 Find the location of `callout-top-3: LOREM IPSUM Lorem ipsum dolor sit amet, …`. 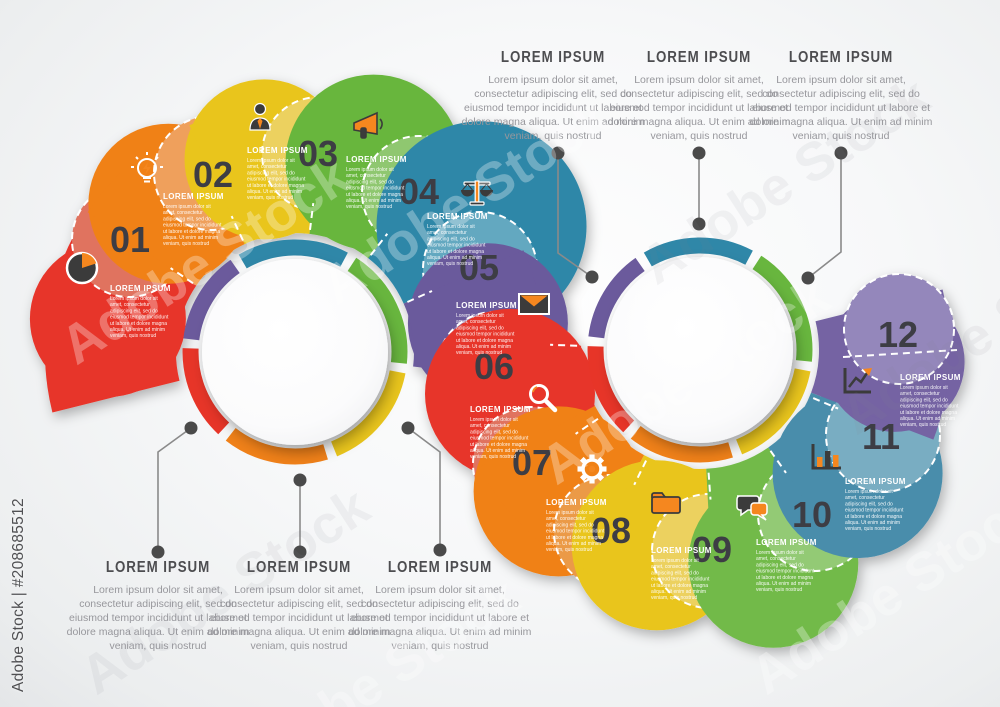

callout-top-3: LOREM IPSUM Lorem ipsum dolor sit amet, … is located at coordinates (841, 96).